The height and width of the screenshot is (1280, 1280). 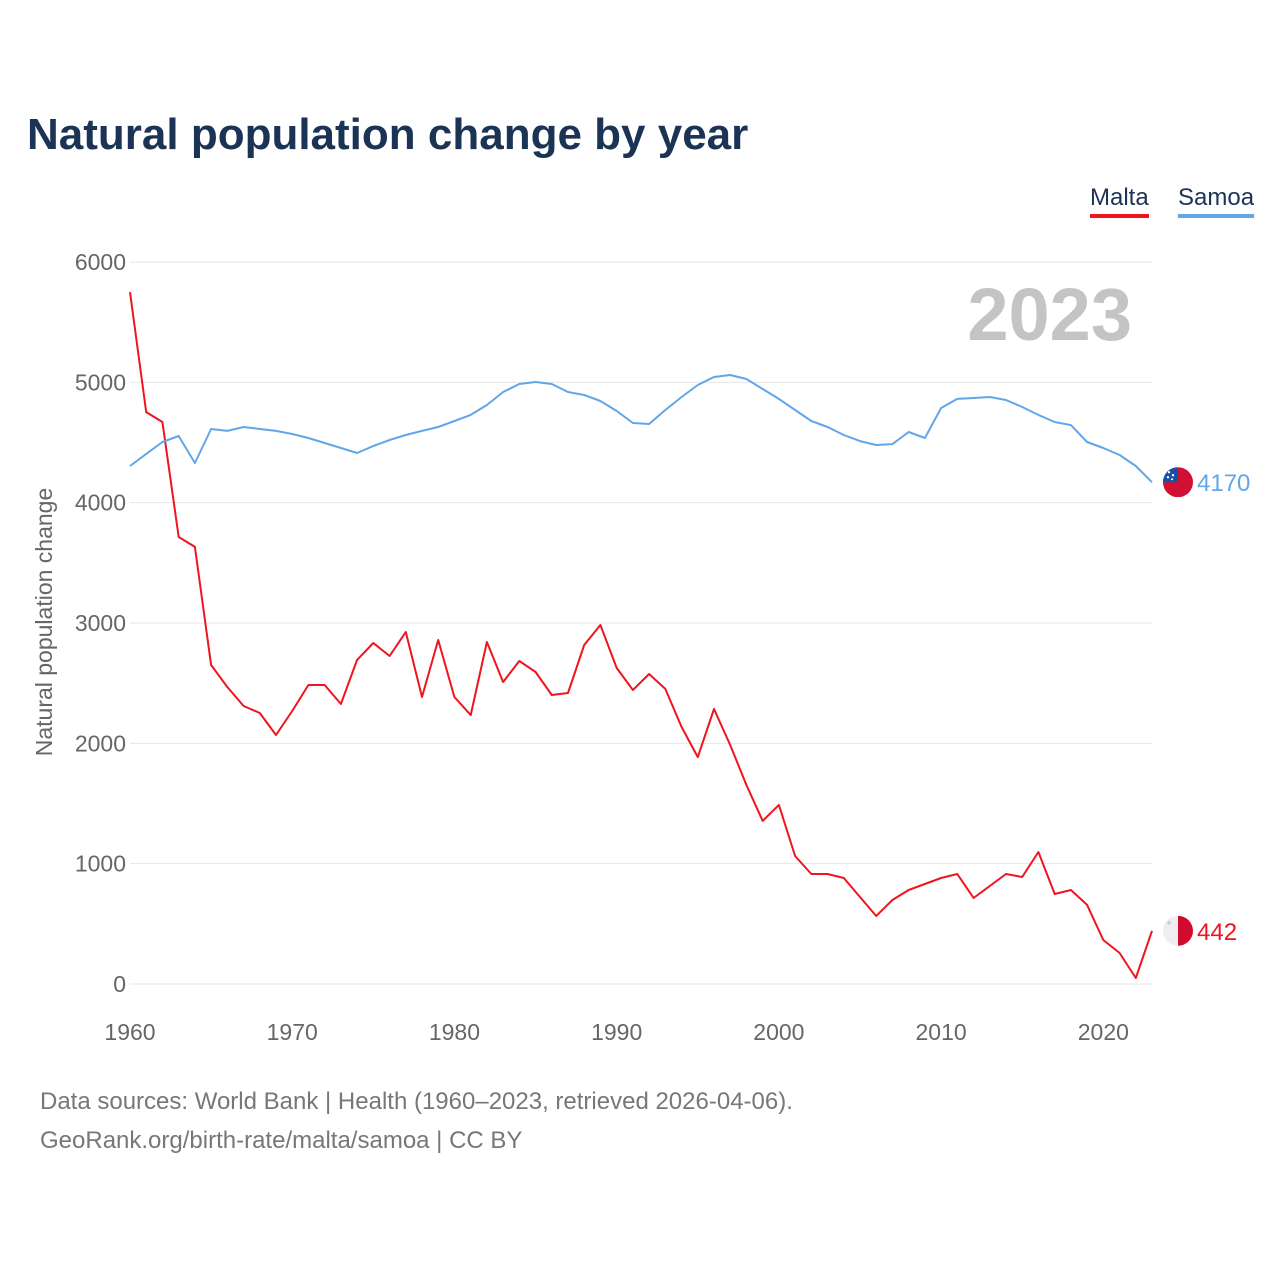 I want to click on end-value-label-samoa: 4170, so click(x=1223, y=483).